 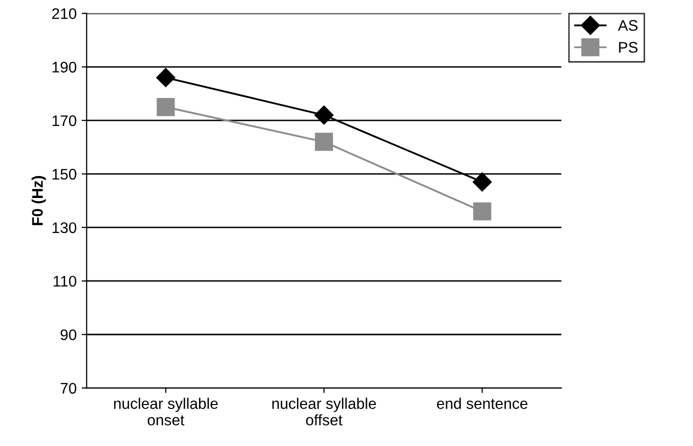 What do you see at coordinates (64, 174) in the screenshot?
I see `y-tick-label: 150` at bounding box center [64, 174].